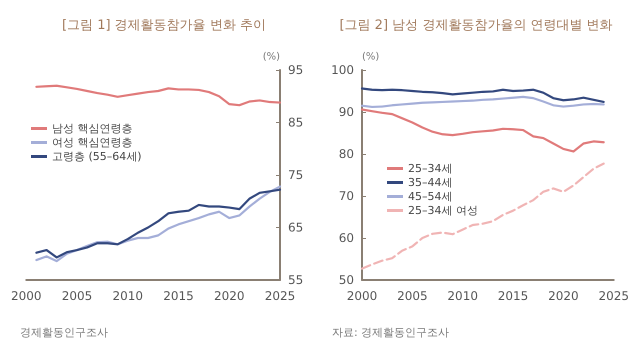 The height and width of the screenshot is (360, 640). I want to click on y-tick-label: 100, so click(342, 70).